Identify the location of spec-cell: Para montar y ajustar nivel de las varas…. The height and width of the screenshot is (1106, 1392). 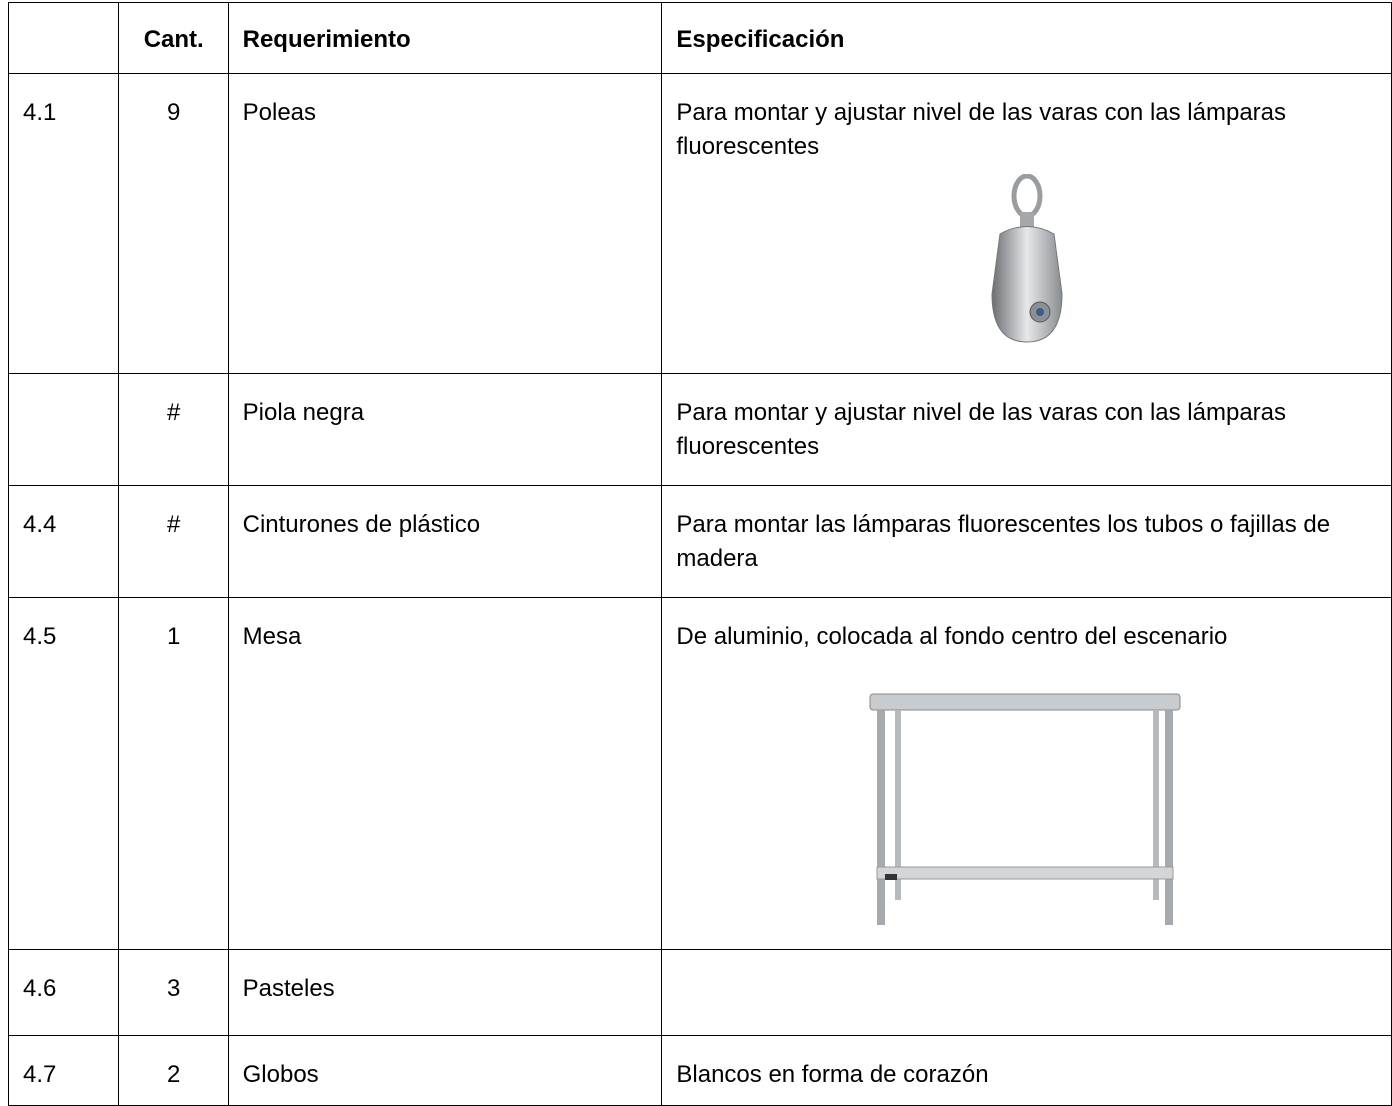
(1026, 223).